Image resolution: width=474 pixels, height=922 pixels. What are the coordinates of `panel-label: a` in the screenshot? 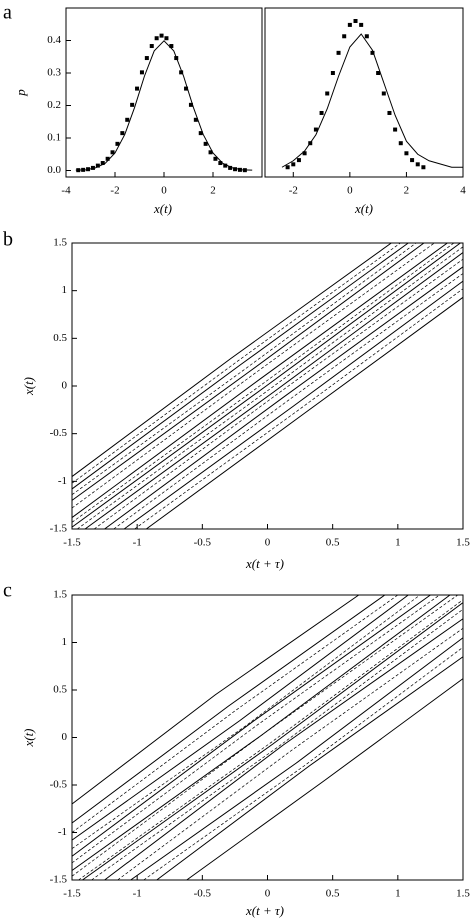 It's located at (7, 13).